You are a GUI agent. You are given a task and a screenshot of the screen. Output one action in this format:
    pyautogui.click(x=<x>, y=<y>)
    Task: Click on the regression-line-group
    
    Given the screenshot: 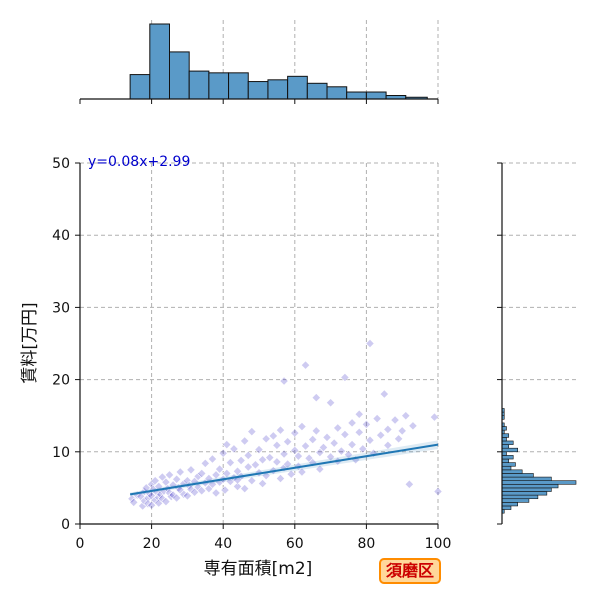 What is the action you would take?
    pyautogui.click(x=284, y=468)
    